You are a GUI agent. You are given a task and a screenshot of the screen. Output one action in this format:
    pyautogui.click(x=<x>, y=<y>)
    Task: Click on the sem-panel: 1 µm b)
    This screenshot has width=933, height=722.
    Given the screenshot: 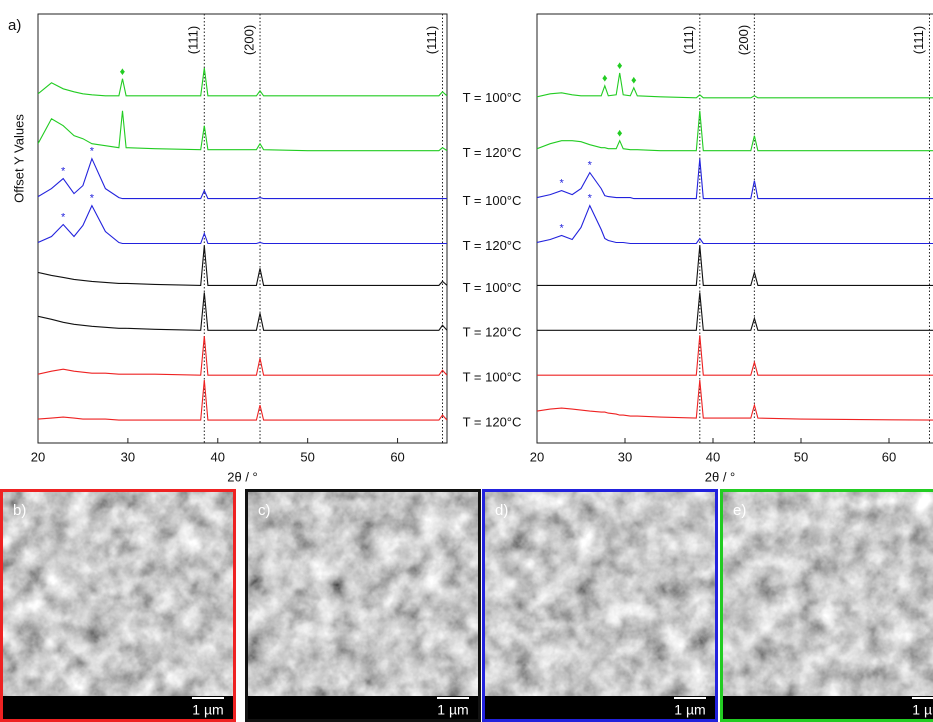 What is the action you would take?
    pyautogui.click(x=118, y=605)
    